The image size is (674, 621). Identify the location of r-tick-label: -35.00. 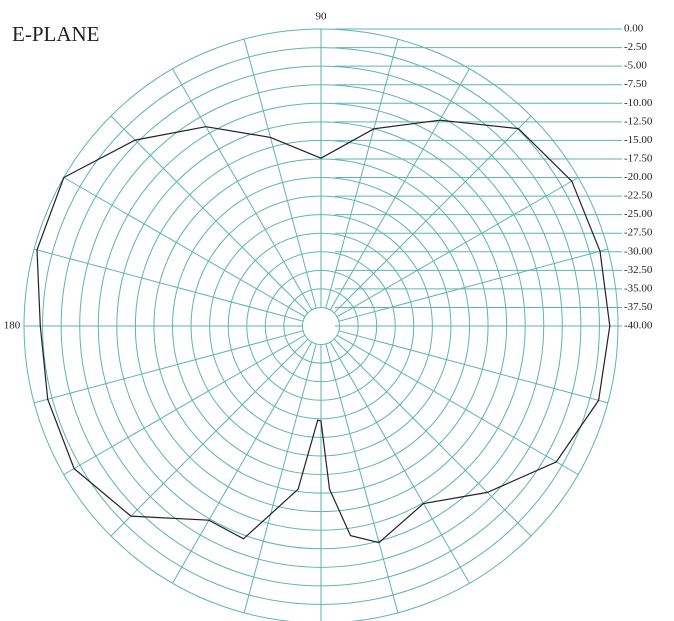
(638, 288).